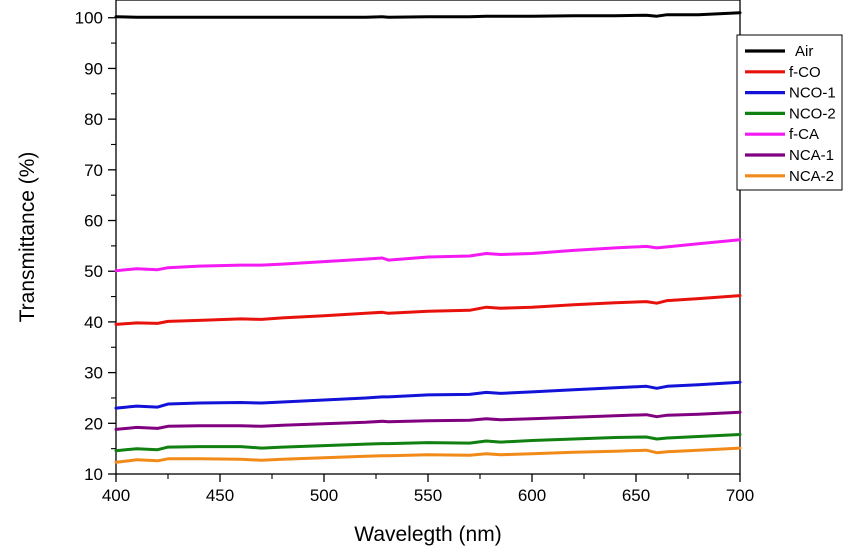  Describe the element at coordinates (93, 68) in the screenshot. I see `y-tick-label-90: 90` at that location.